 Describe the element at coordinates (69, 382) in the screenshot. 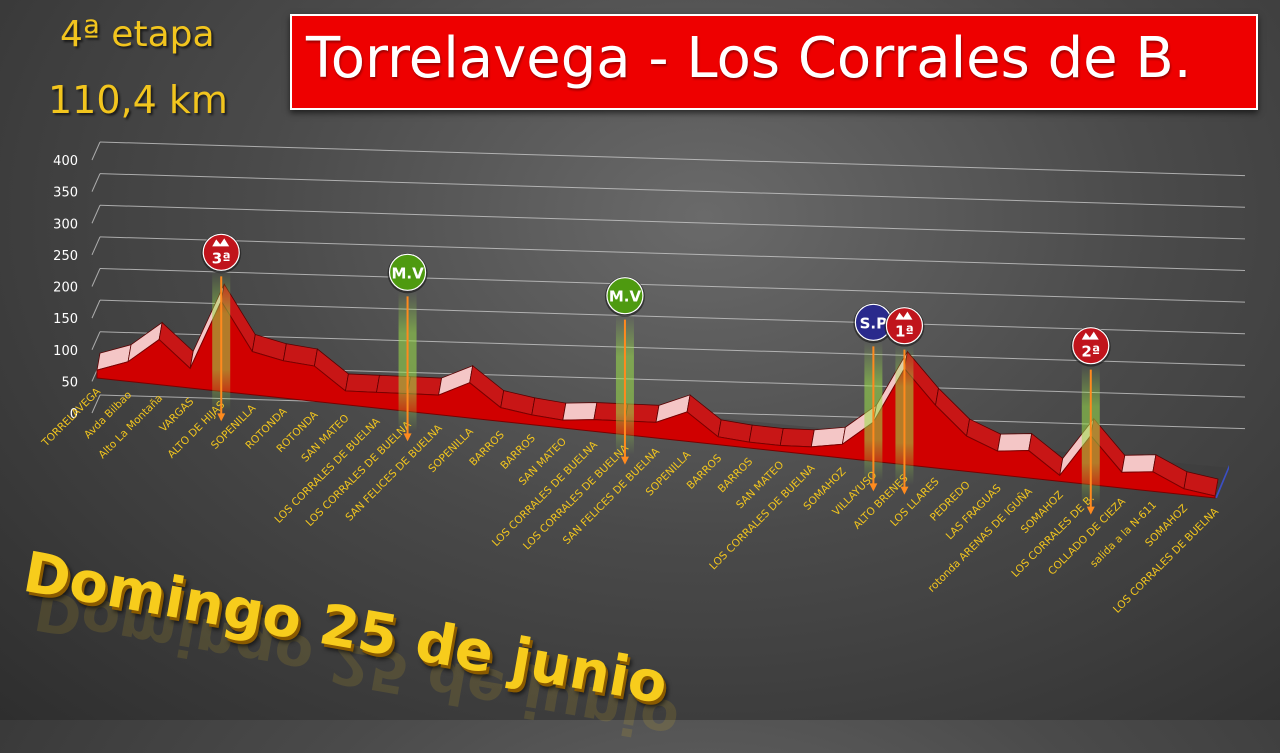

I see `y-tick-label: 50` at that location.